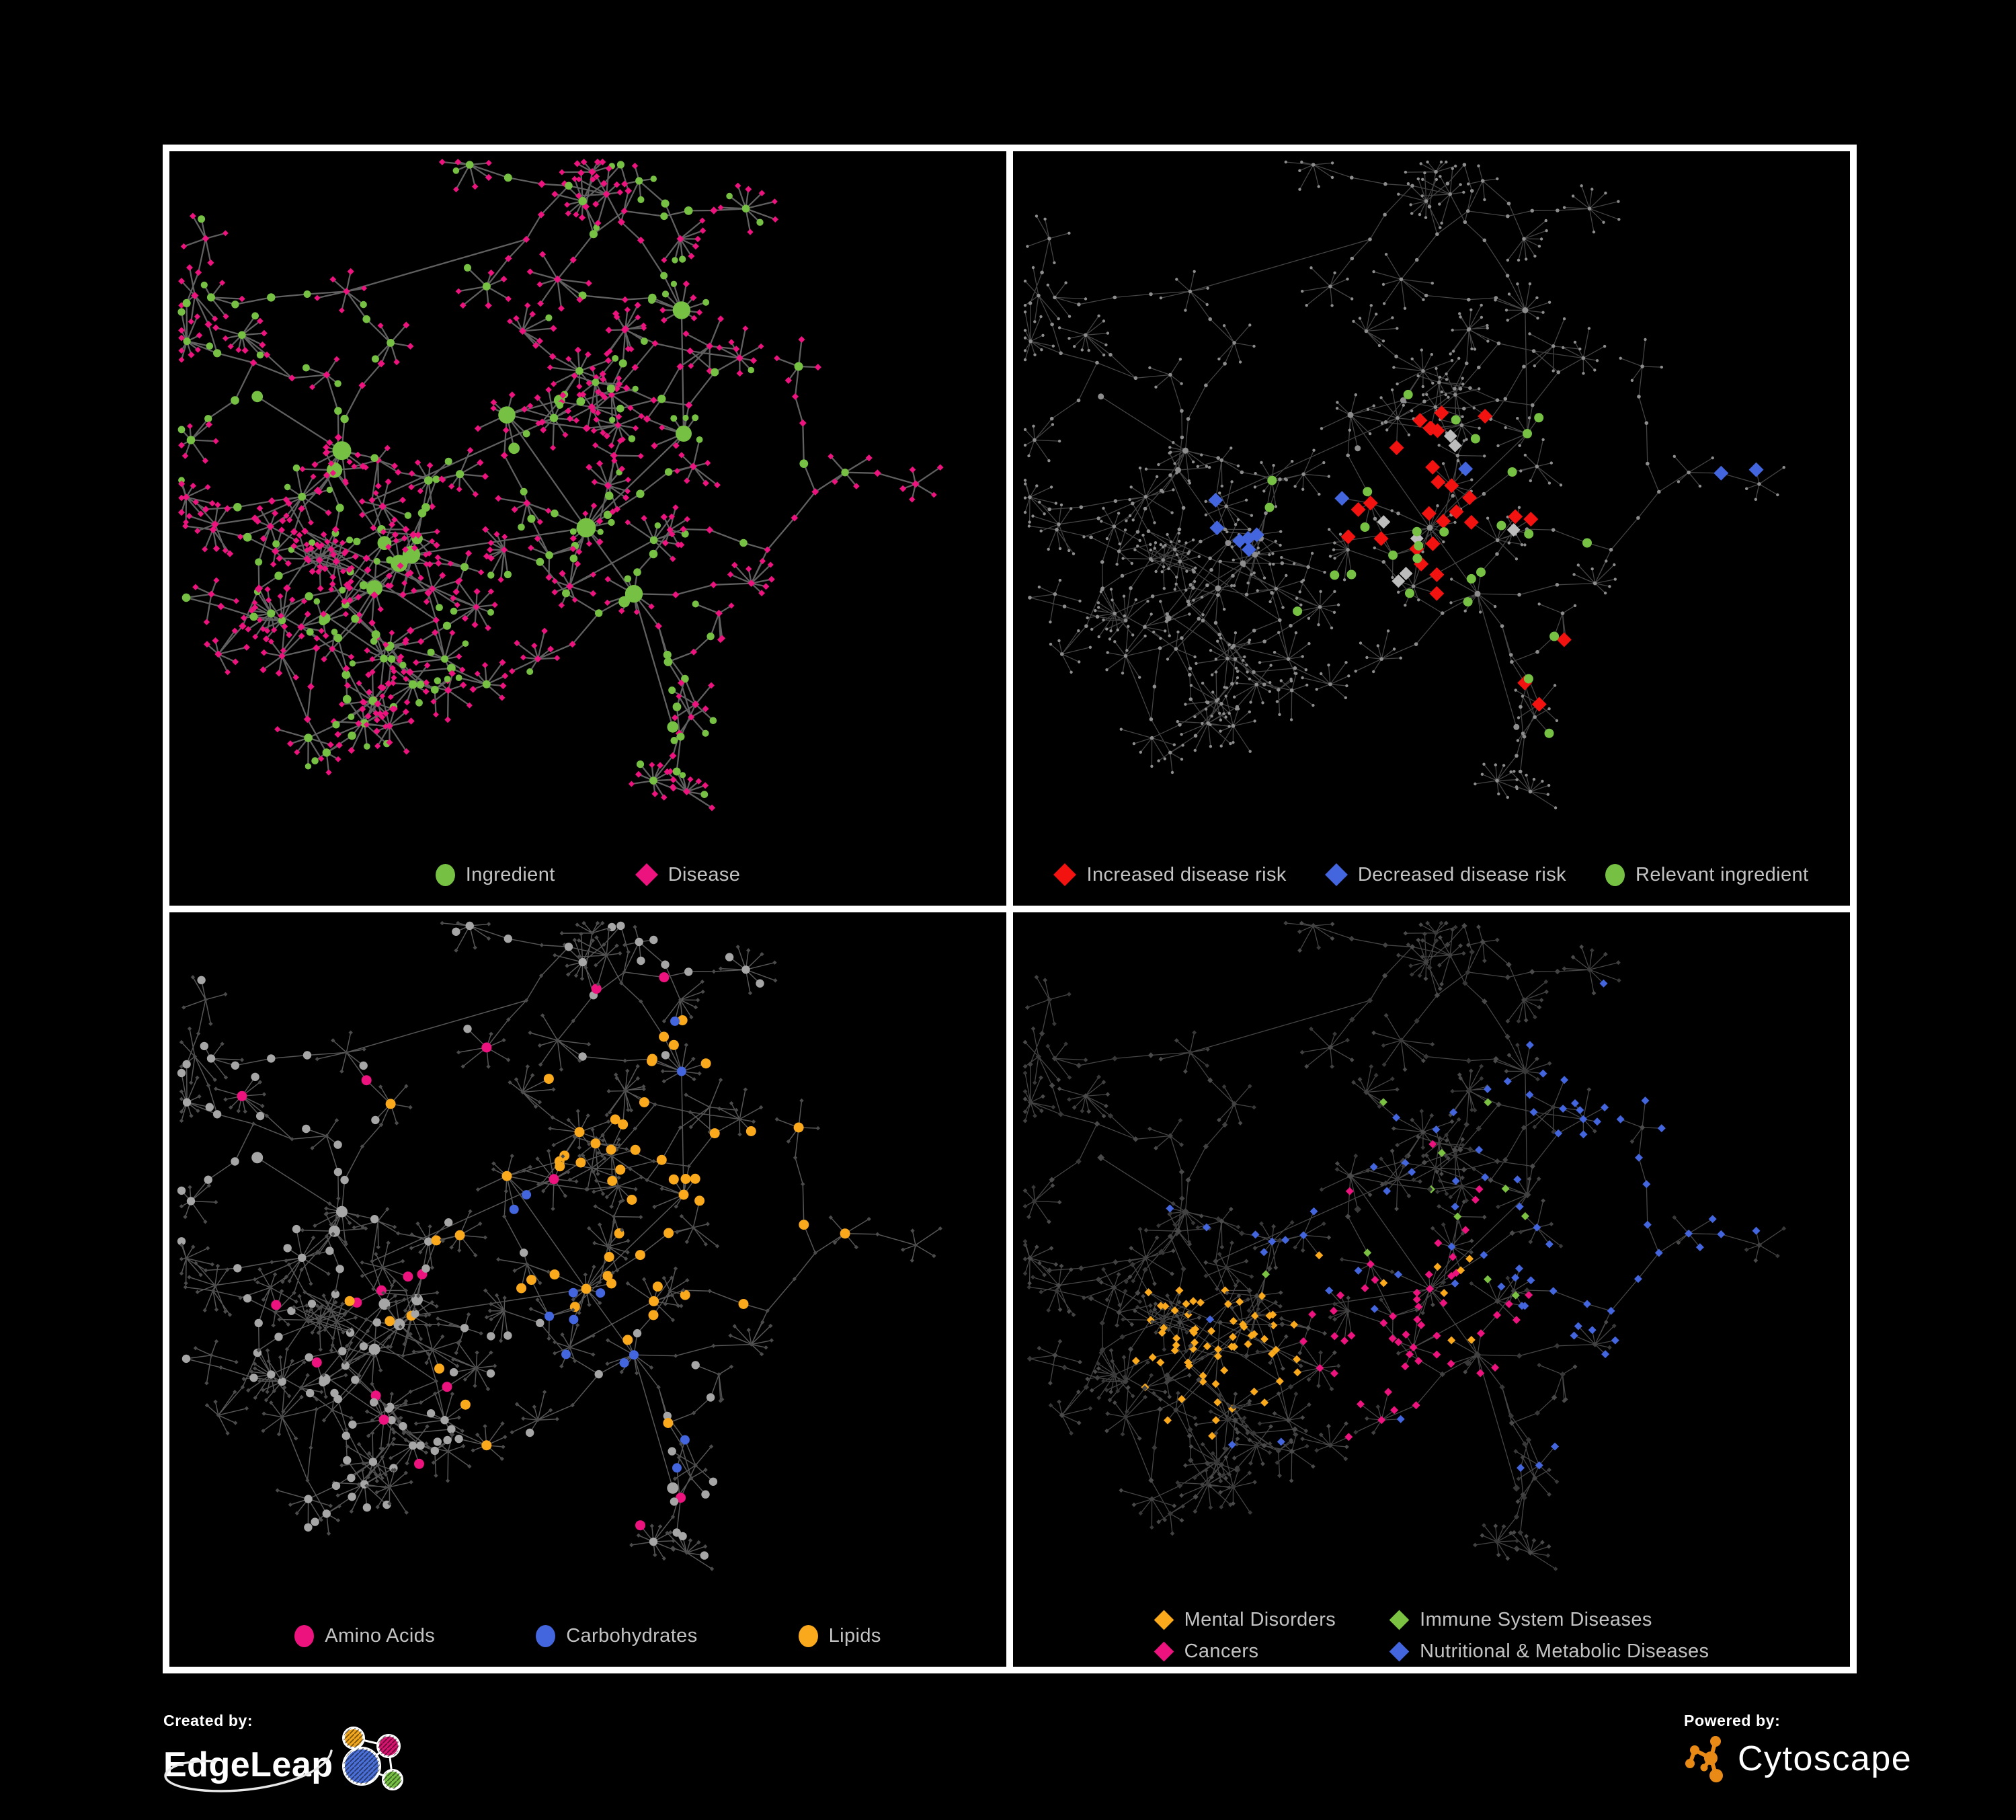 Image resolution: width=2016 pixels, height=1820 pixels. I want to click on cytoscape-icon, so click(1704, 1759).